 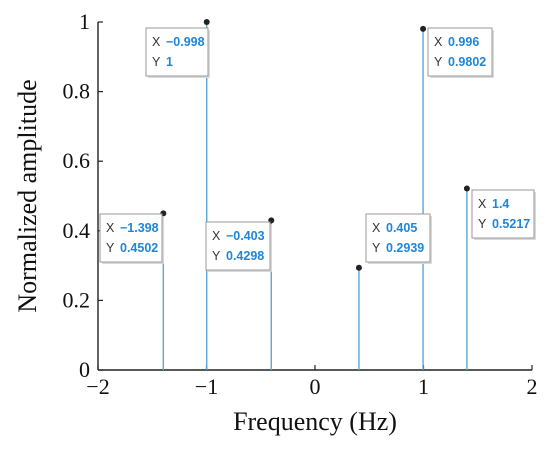 I want to click on y-tick-label: 0.6, so click(x=77, y=160).